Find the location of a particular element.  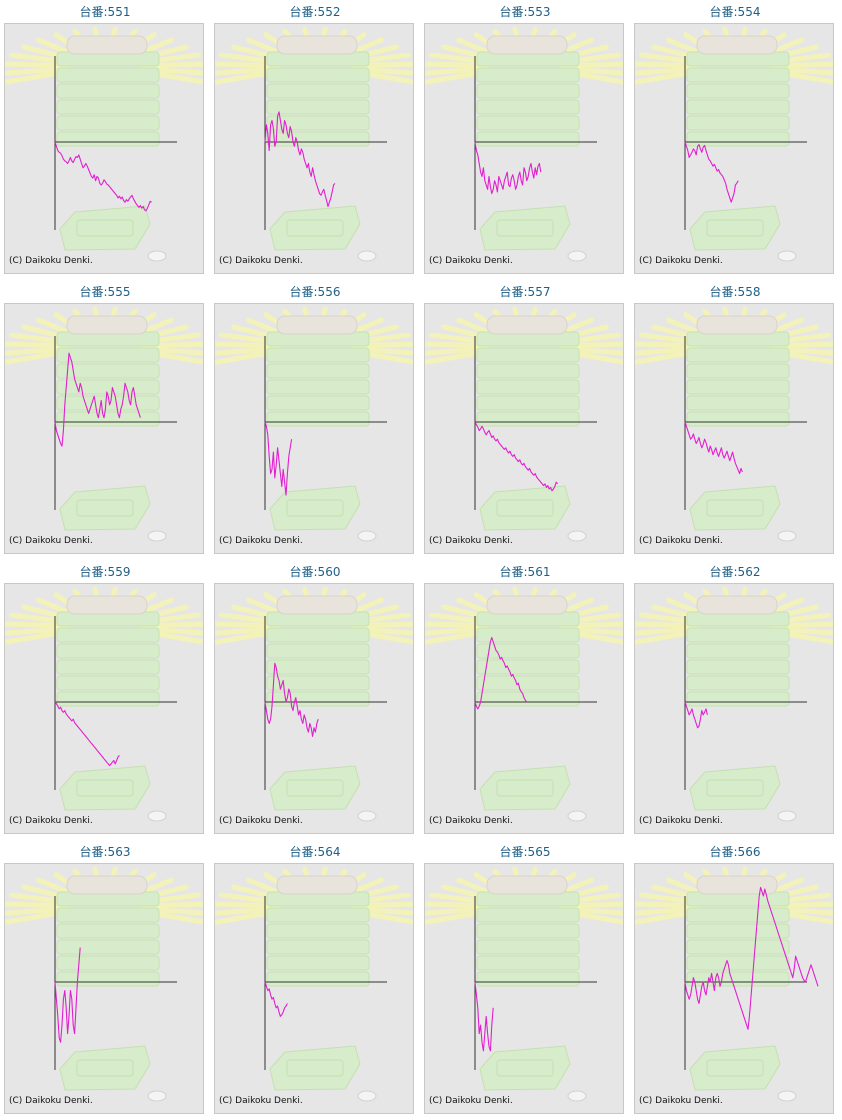

chart-title: 台番:562 is located at coordinates (735, 572).